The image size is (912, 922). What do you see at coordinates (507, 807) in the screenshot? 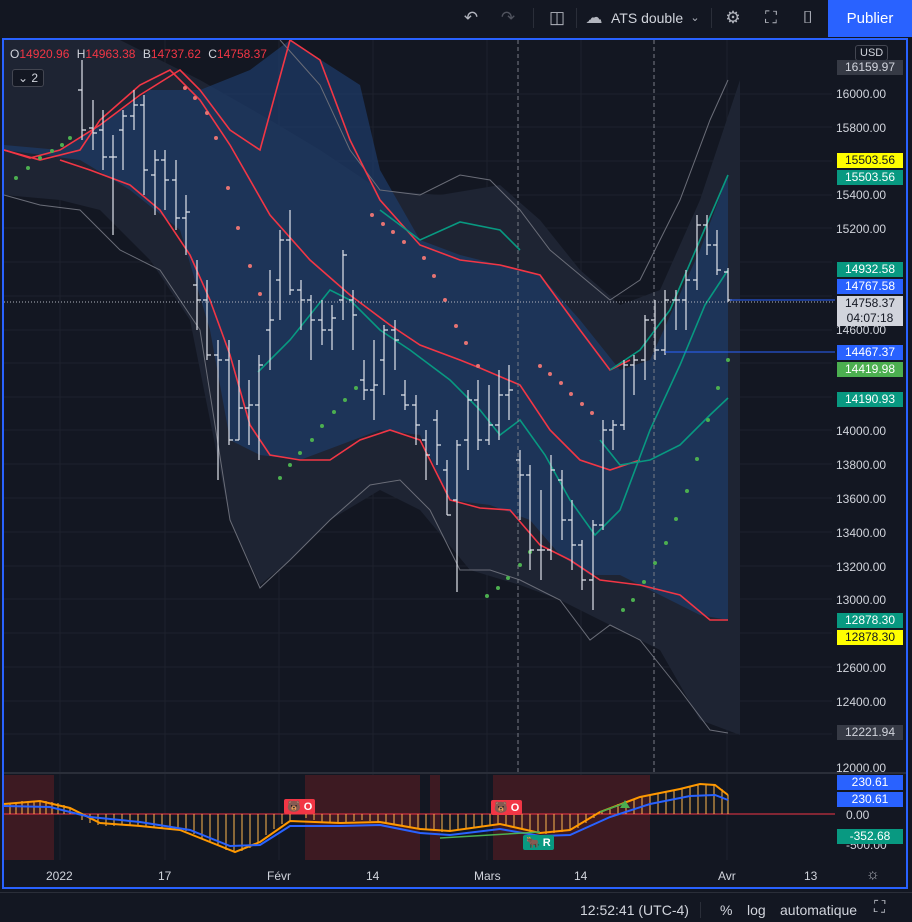
I see `sell-marker: 🐻 O` at bounding box center [507, 807].